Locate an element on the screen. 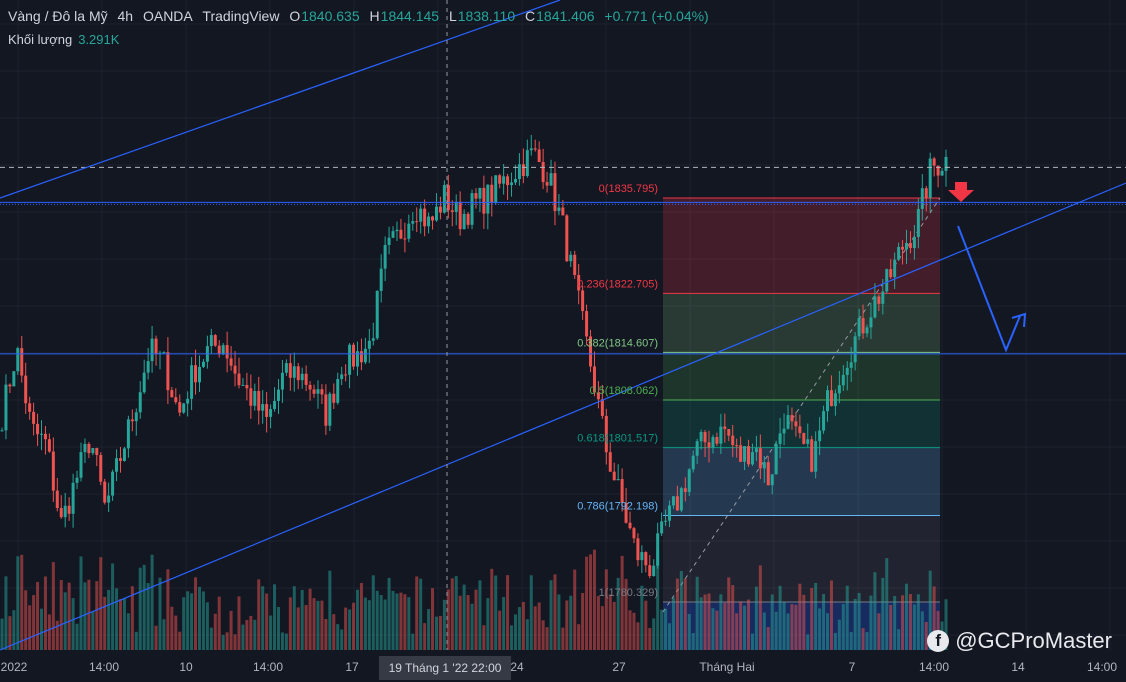 This screenshot has height=682, width=1126. symbol-name: Vàng / Đô la Mỹ is located at coordinates (58, 16).